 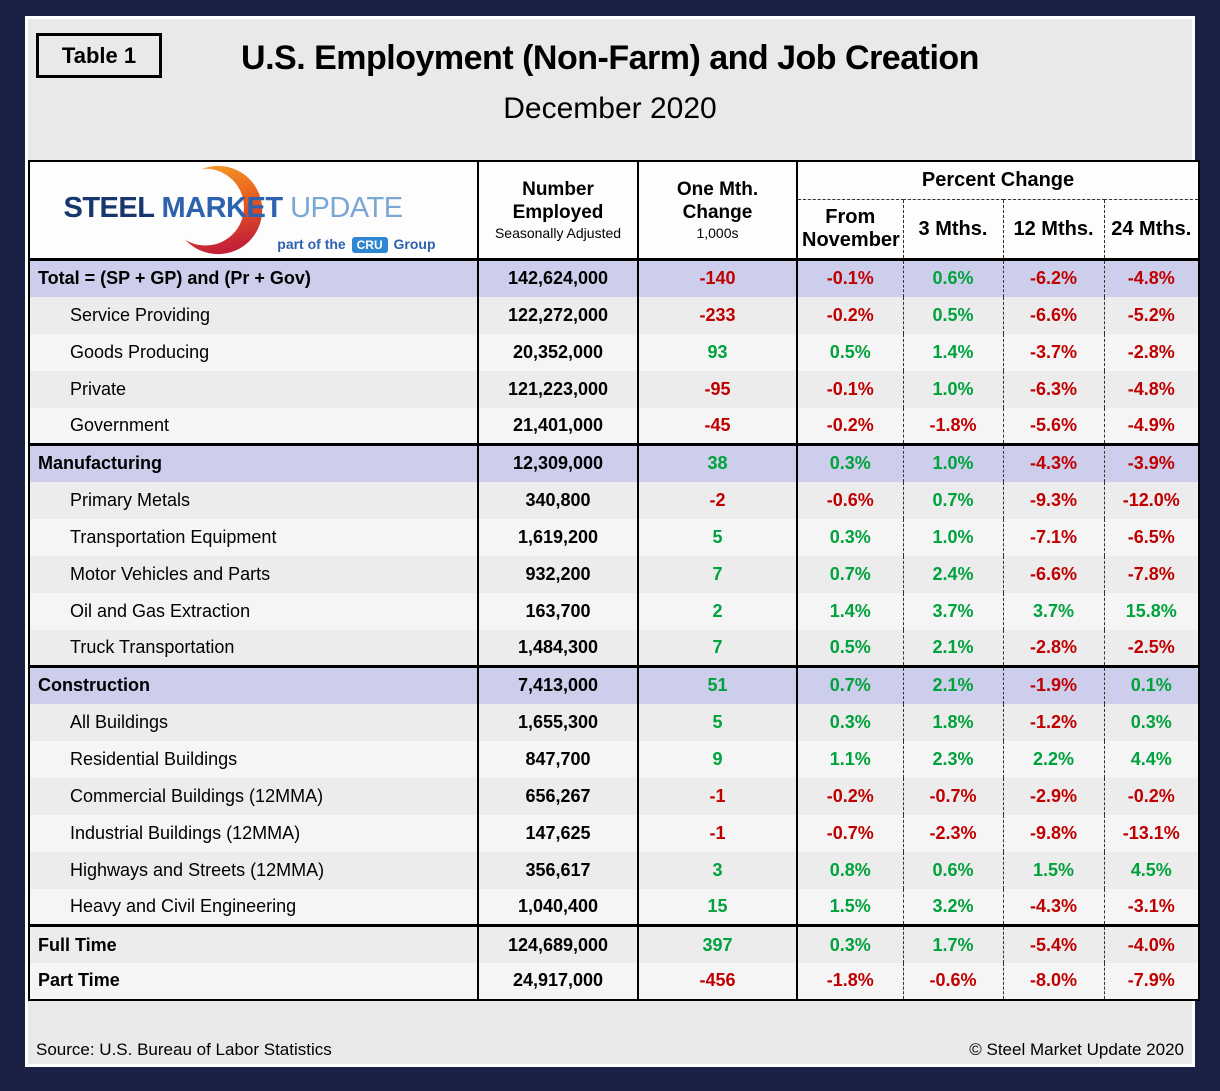 What do you see at coordinates (356, 244) in the screenshot?
I see `smu-logo-tagline: part of the CRU Group` at bounding box center [356, 244].